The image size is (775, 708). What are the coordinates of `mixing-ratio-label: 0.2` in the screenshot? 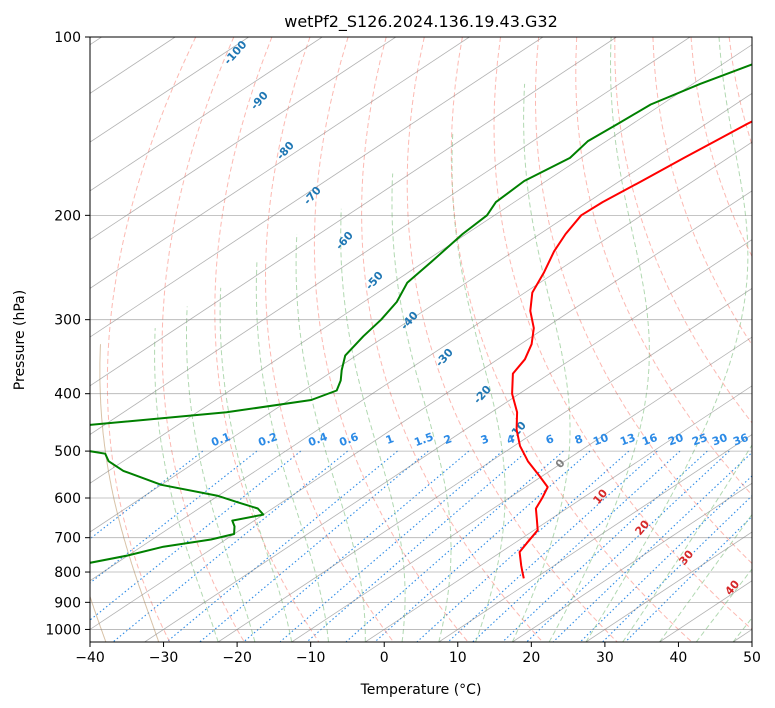 It's located at (267, 439).